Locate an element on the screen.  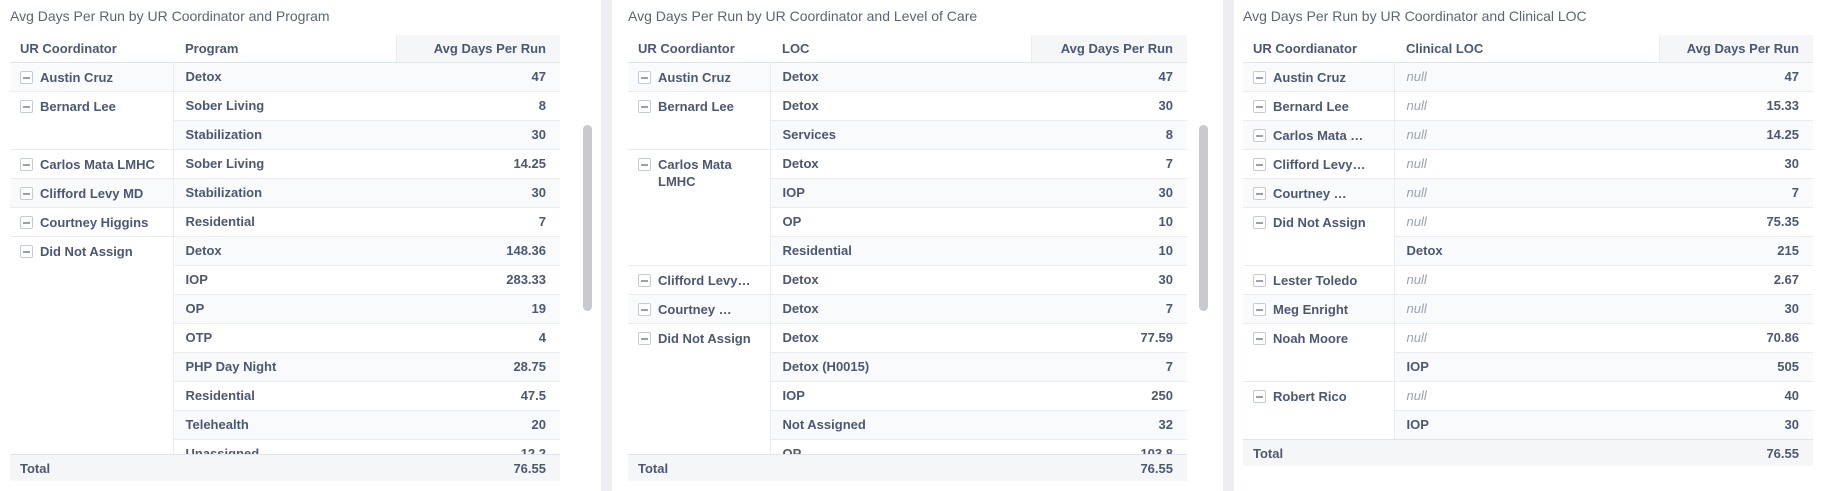
value-cell: 15.33 is located at coordinates (1736, 106).